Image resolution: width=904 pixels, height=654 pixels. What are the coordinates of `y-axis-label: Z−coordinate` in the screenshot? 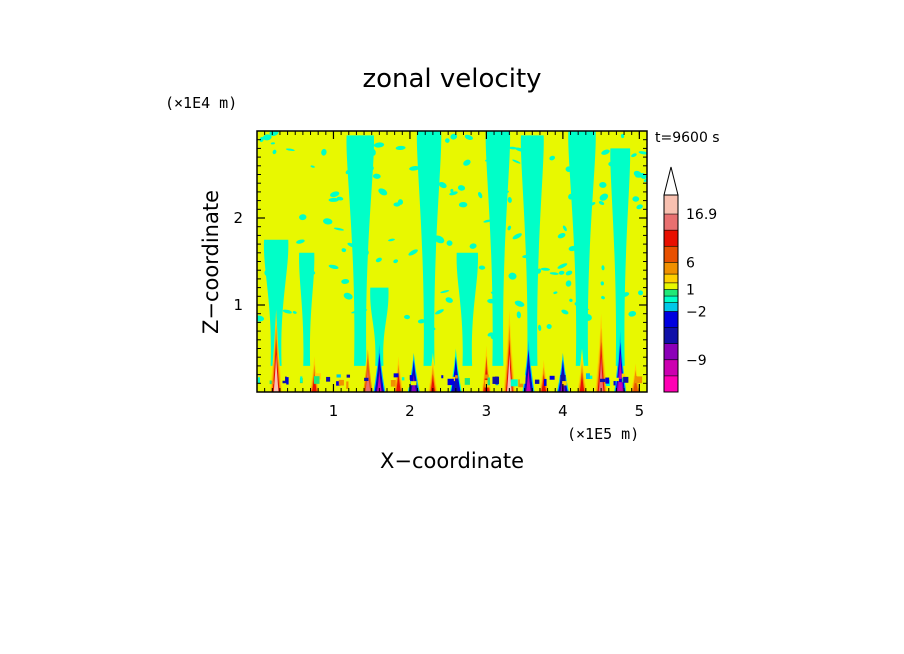 It's located at (211, 262).